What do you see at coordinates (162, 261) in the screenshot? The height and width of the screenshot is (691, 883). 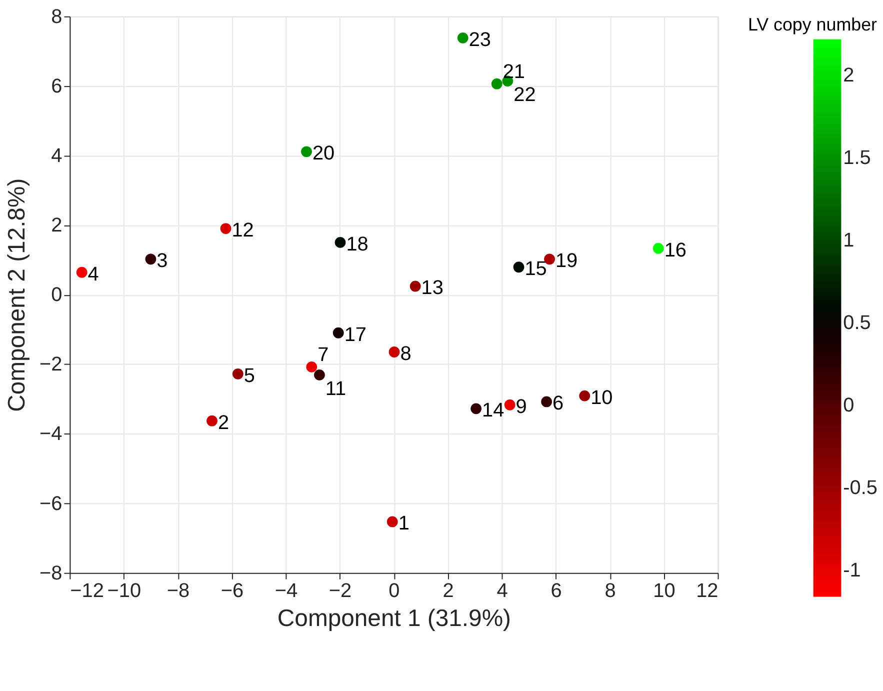 I see `annotation: 3` at bounding box center [162, 261].